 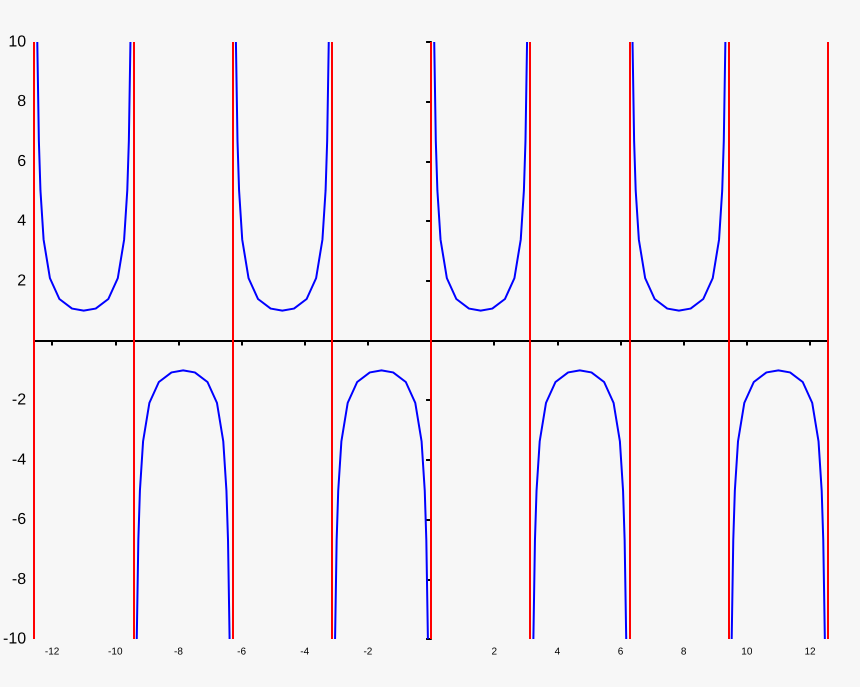 I want to click on y-tick-label: 4, so click(x=21, y=221).